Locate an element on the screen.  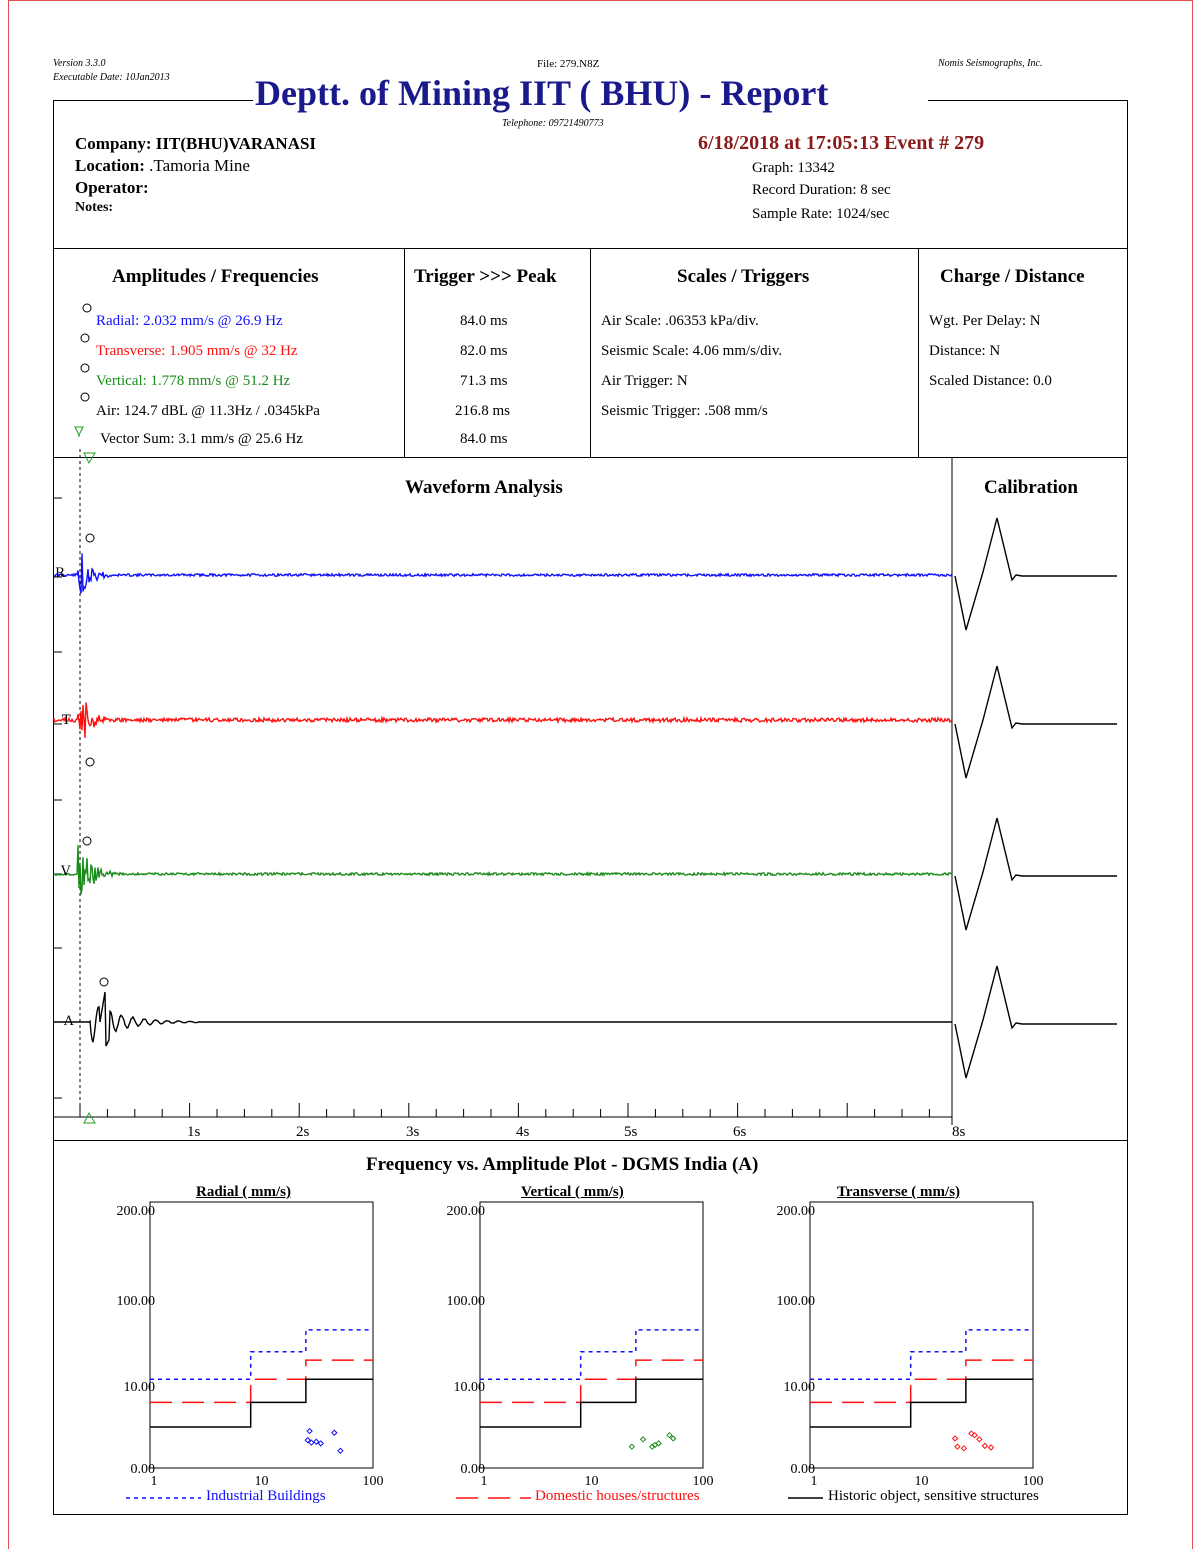
seismic-trigger: Seismic Trigger: .508 mm/s is located at coordinates (684, 411).